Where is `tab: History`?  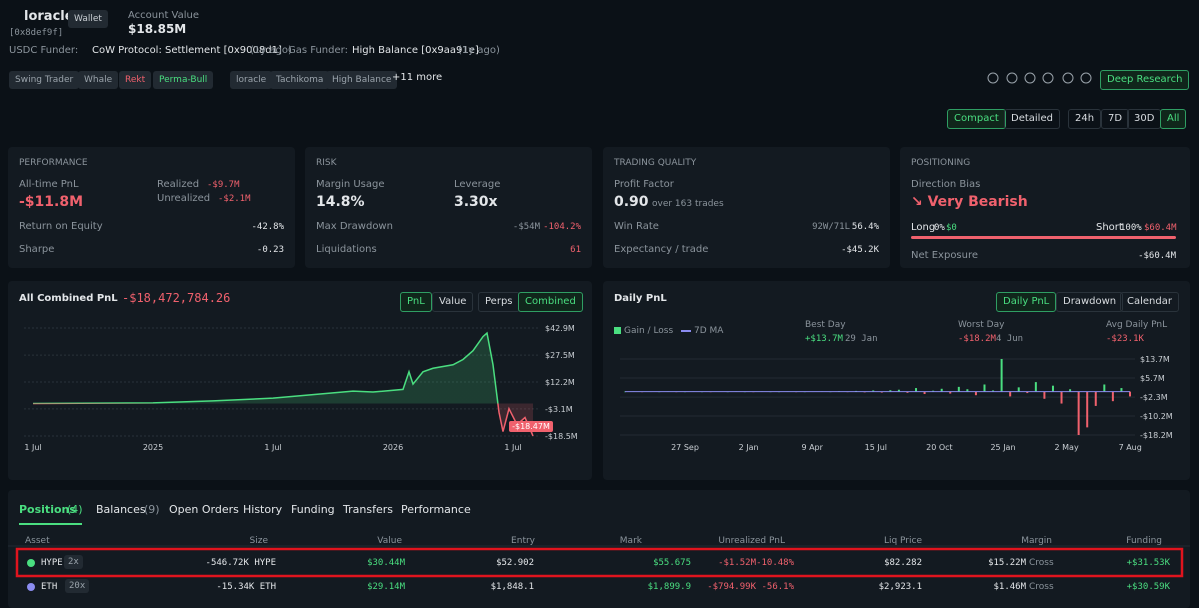 tab: History is located at coordinates (263, 509).